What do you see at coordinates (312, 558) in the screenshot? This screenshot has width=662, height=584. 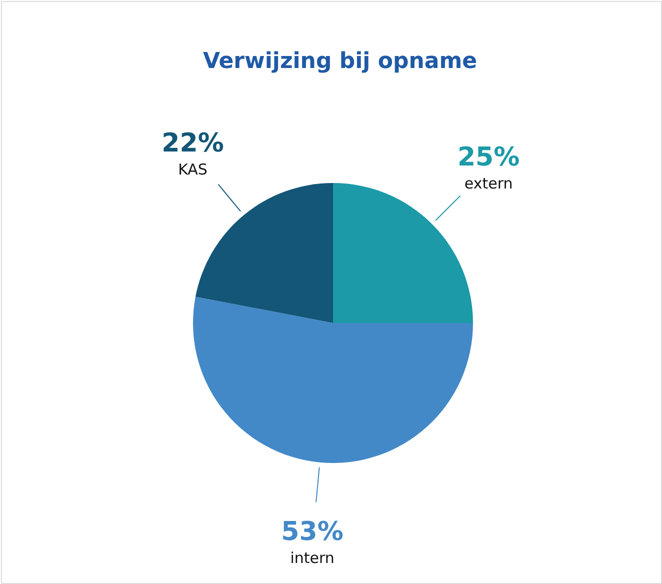 I see `slice-label: intern` at bounding box center [312, 558].